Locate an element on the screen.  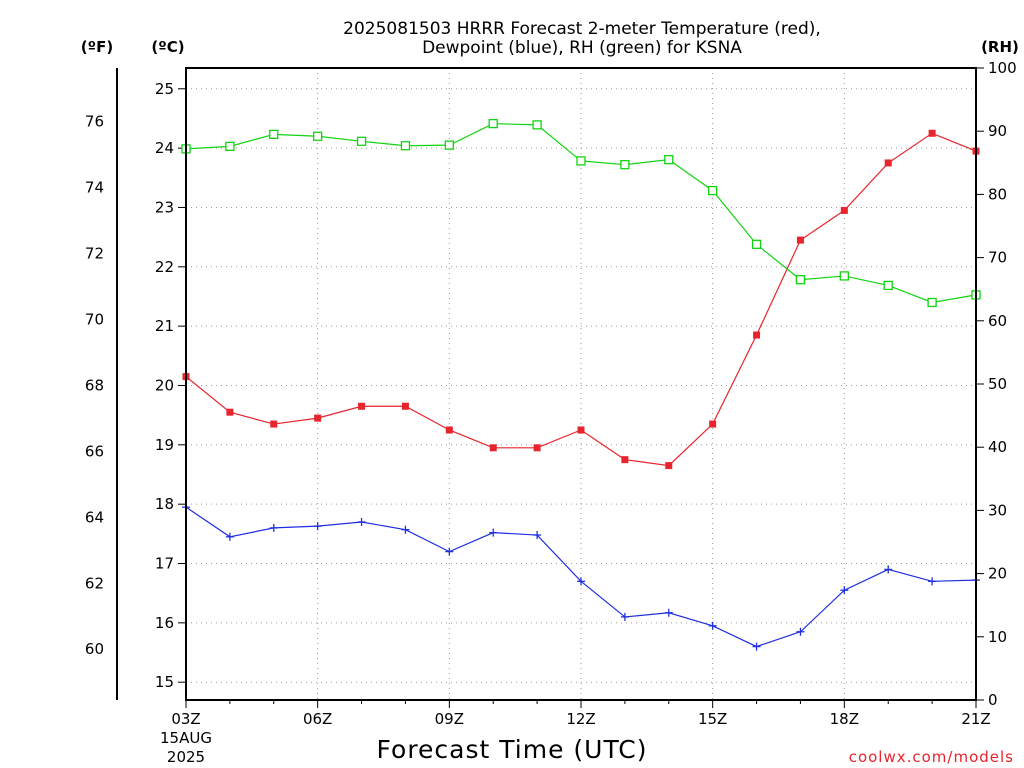
celsius-tick-label: 23 is located at coordinates (164, 207).